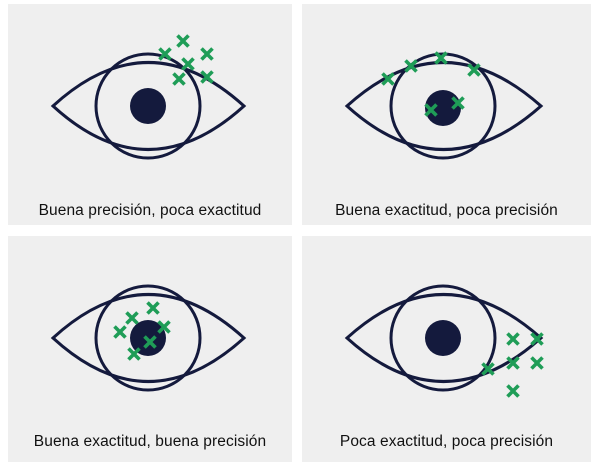 The width and height of the screenshot is (599, 468). Describe the element at coordinates (446, 441) in the screenshot. I see `panel-caption: Poca exactitud, poca precisión` at that location.